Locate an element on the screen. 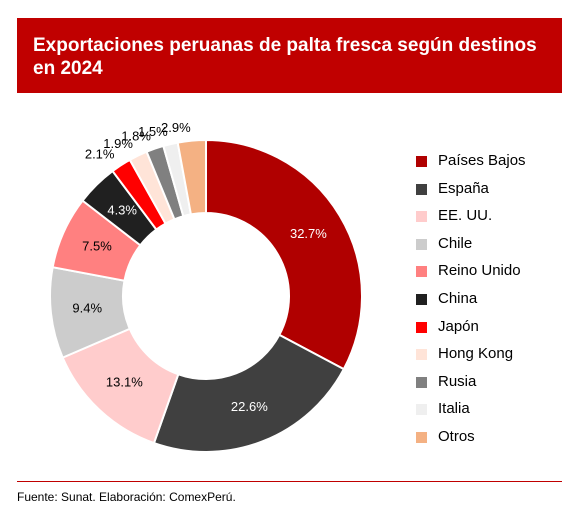 The image size is (578, 519). data-label-chile: 9.4% is located at coordinates (87, 308).